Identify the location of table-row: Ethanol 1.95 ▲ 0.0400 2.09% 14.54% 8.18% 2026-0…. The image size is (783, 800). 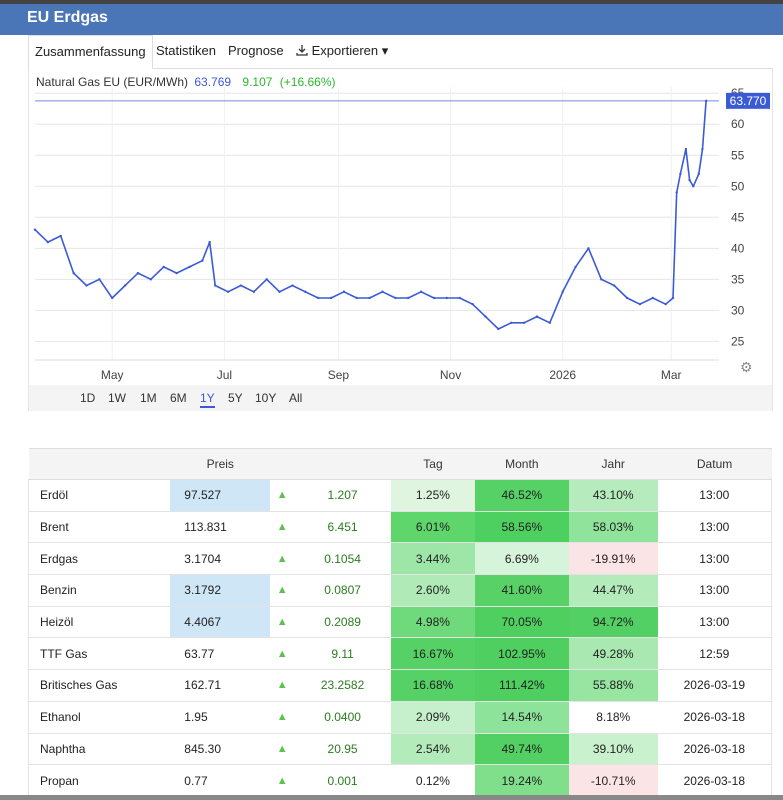
(400, 717).